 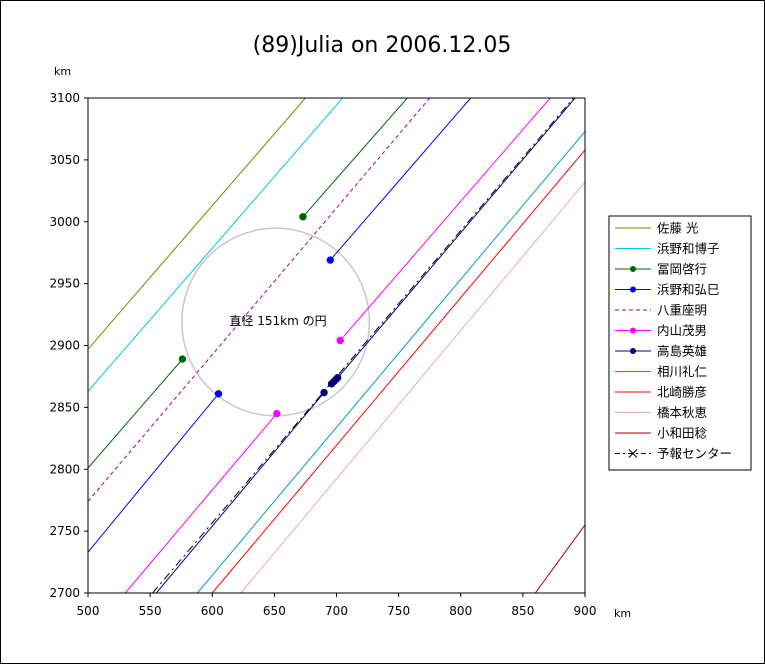 I want to click on circle-label: 直径 151km の円, so click(x=277, y=321).